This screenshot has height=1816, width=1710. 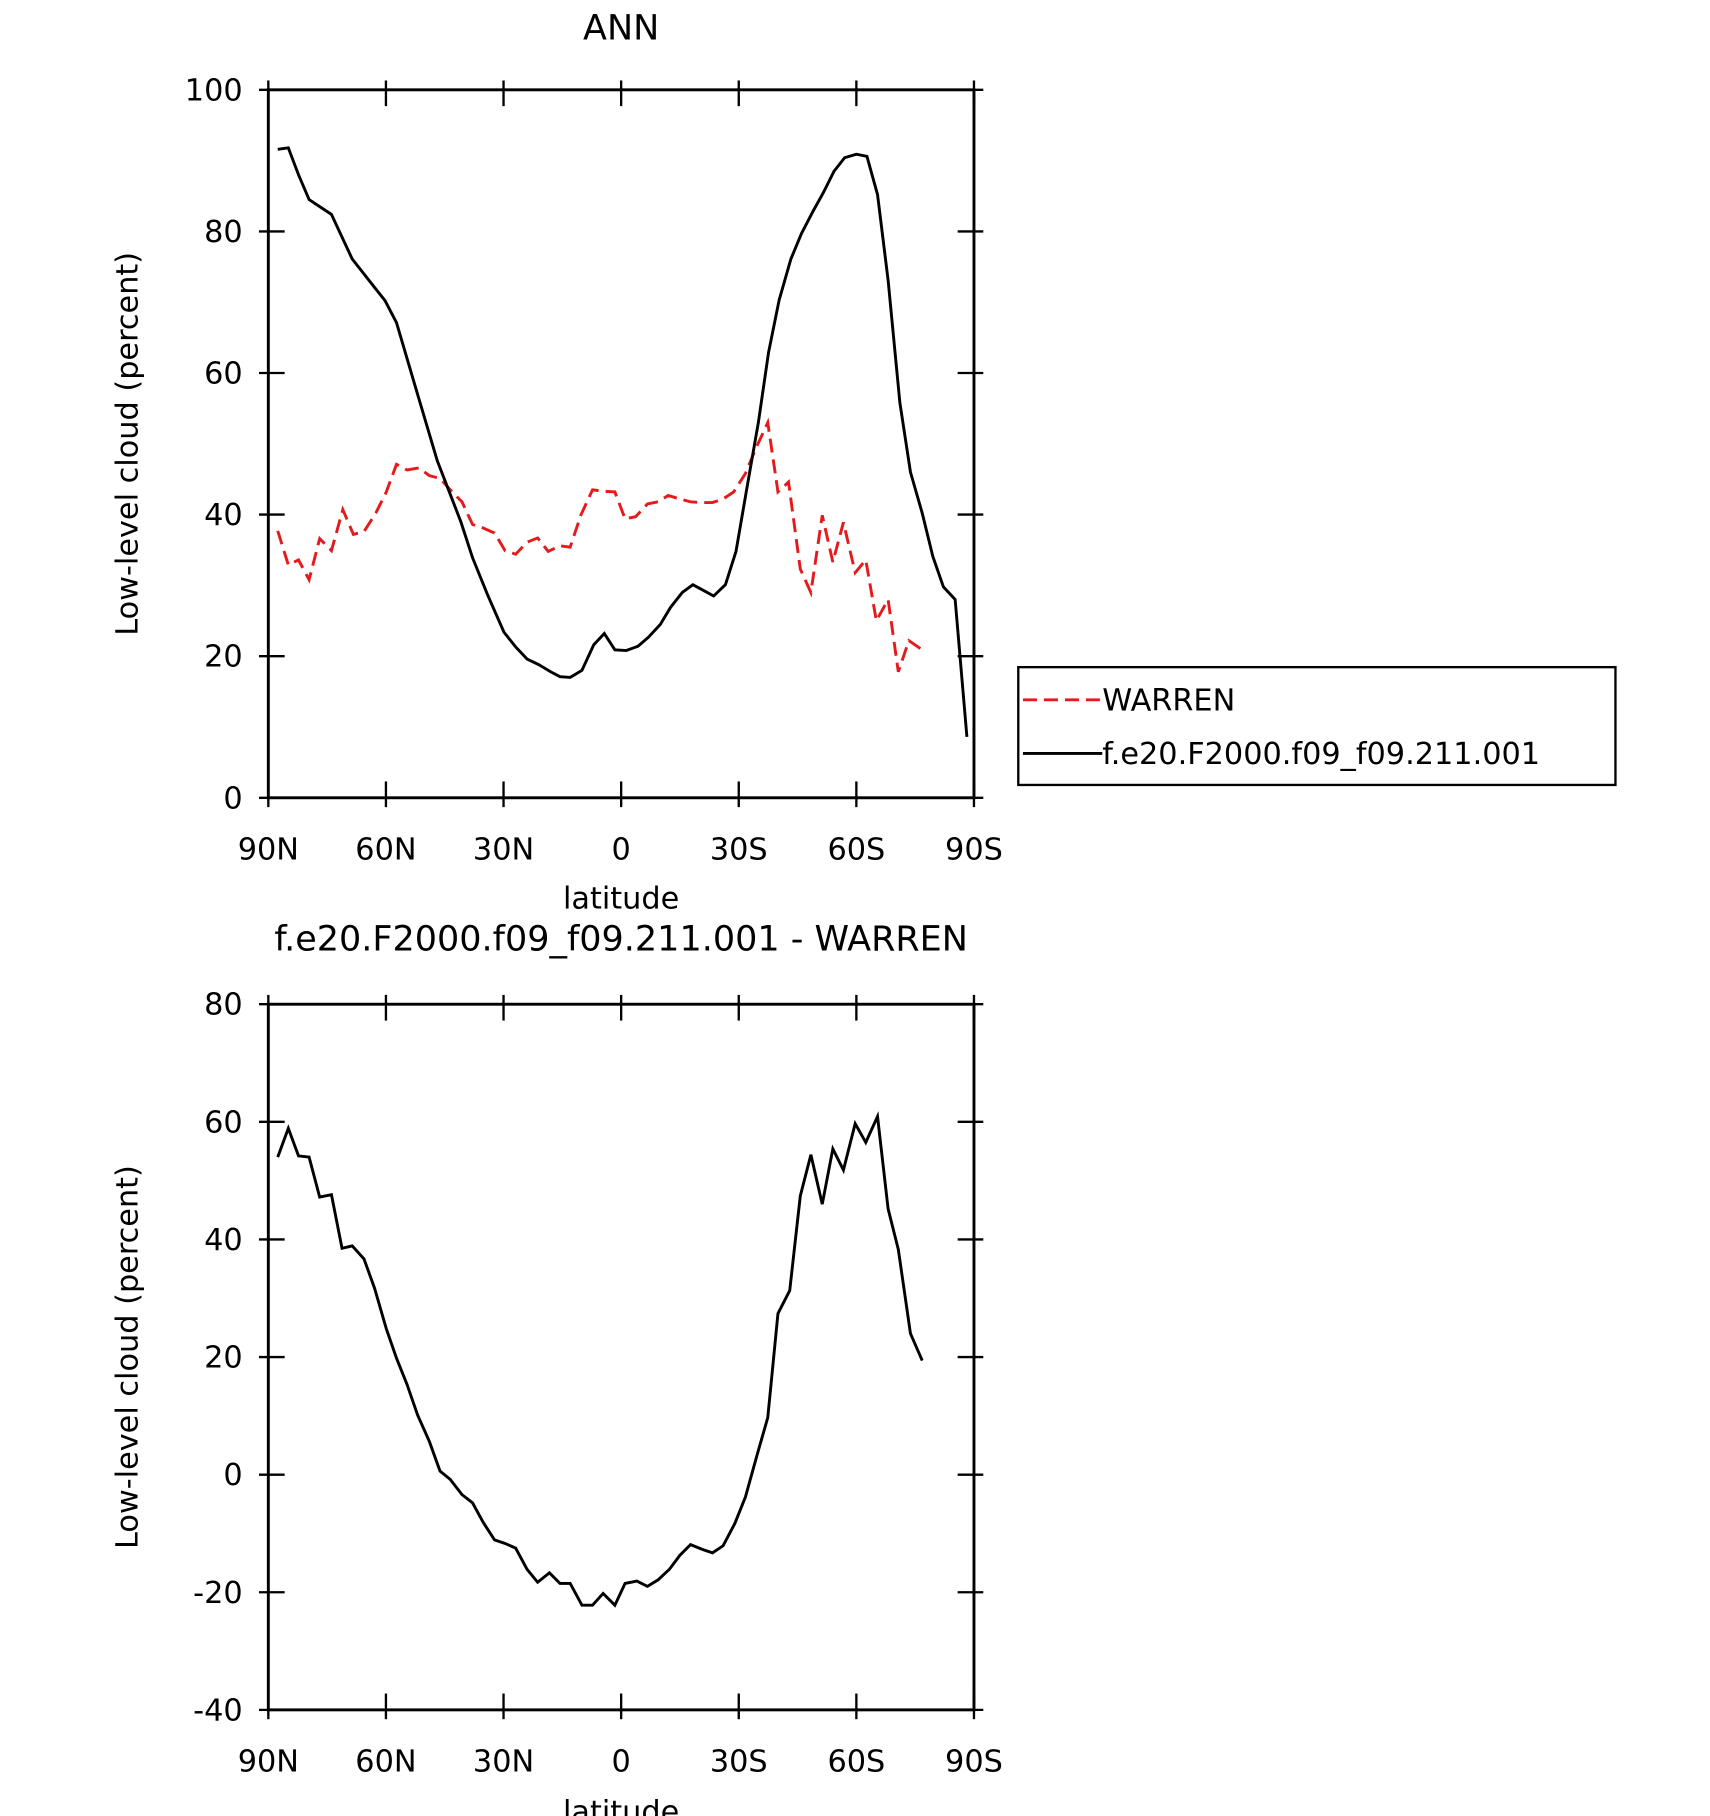 I want to click on chart-title: ANN, so click(x=621, y=29).